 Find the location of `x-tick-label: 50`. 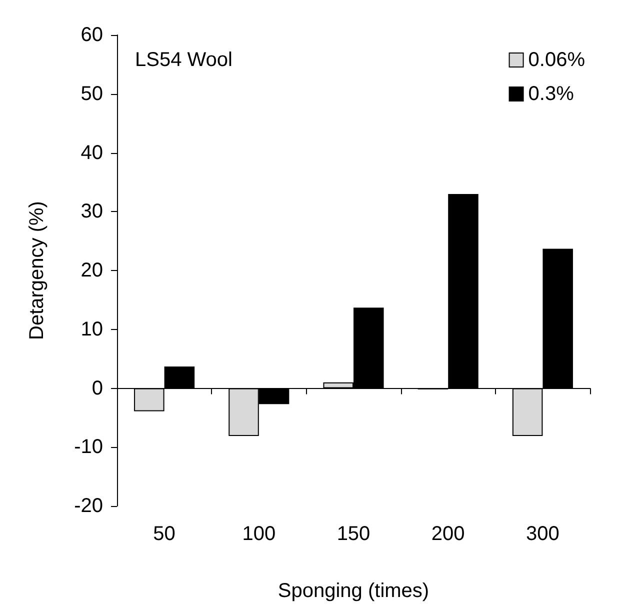

x-tick-label: 50 is located at coordinates (164, 534).